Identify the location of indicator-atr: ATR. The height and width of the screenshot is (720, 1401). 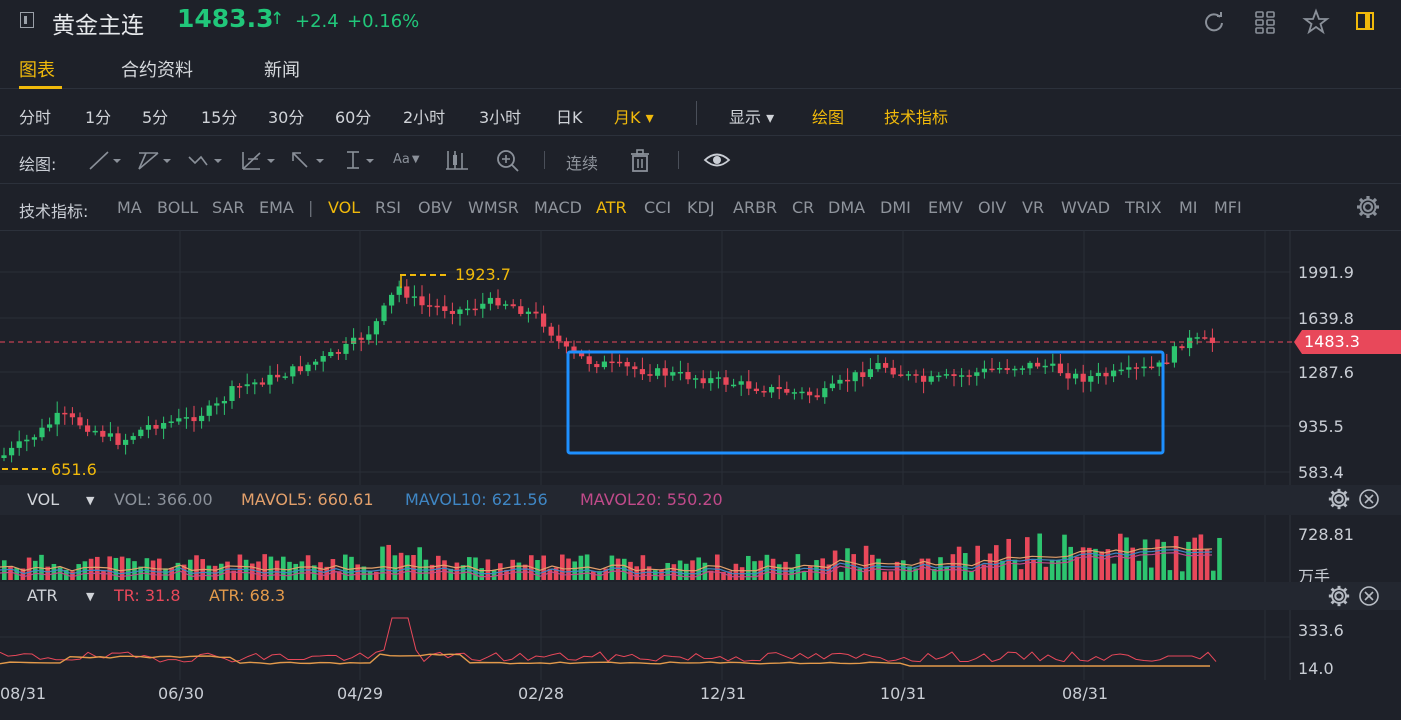
(611, 207).